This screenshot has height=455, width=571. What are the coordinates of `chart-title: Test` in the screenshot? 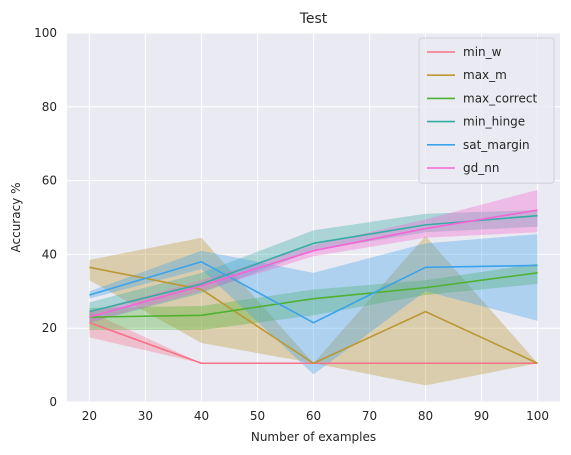 It's located at (313, 19).